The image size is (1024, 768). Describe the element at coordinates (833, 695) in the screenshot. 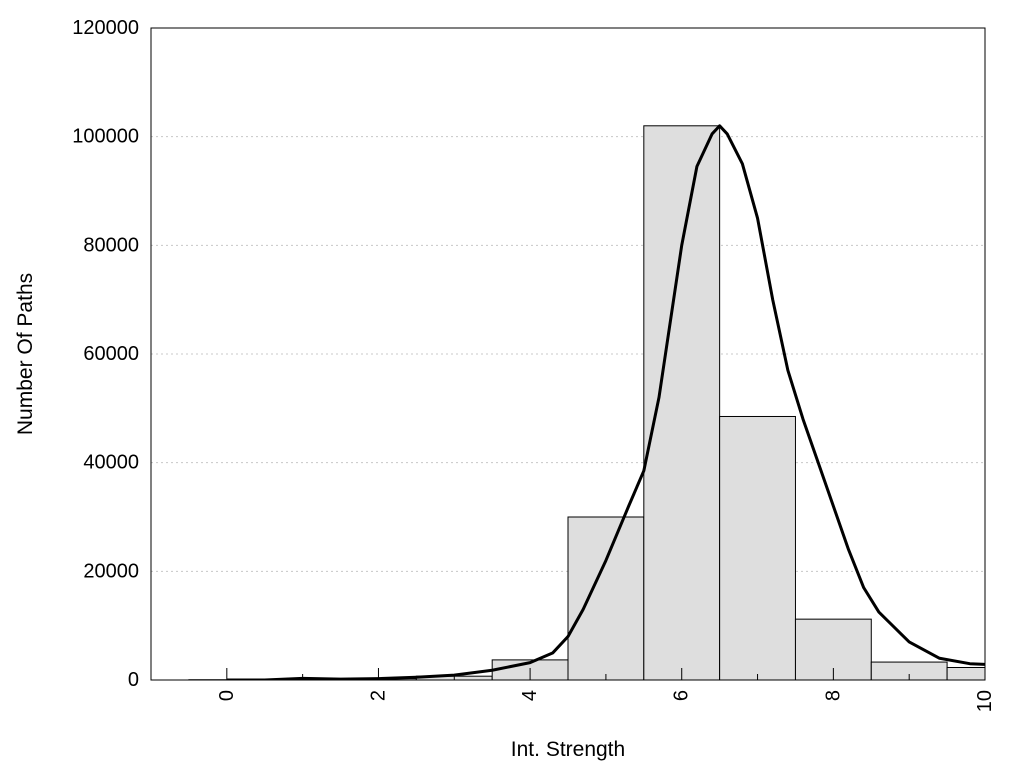

I see `x-tick-label: 8` at that location.